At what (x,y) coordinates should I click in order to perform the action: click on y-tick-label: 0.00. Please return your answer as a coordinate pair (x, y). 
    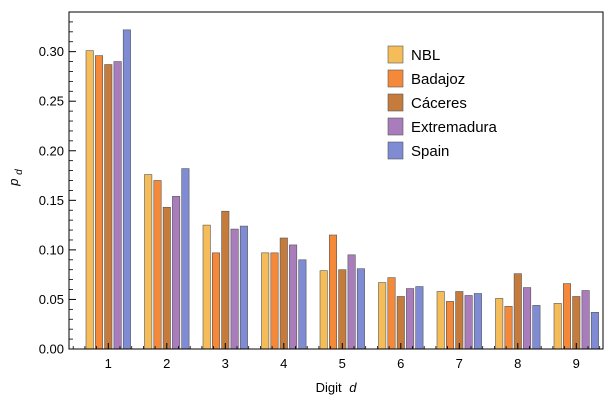
    Looking at the image, I should click on (51, 349).